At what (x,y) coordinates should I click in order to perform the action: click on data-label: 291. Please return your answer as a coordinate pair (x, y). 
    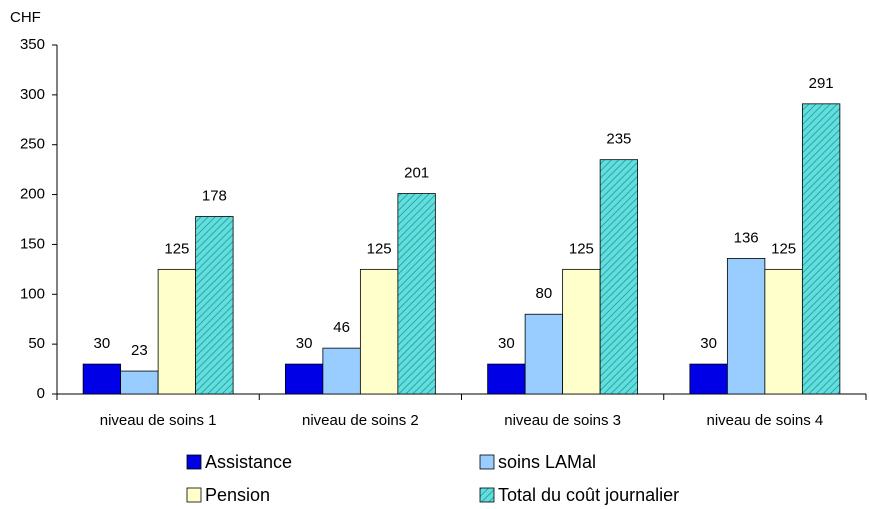
    Looking at the image, I should click on (821, 83).